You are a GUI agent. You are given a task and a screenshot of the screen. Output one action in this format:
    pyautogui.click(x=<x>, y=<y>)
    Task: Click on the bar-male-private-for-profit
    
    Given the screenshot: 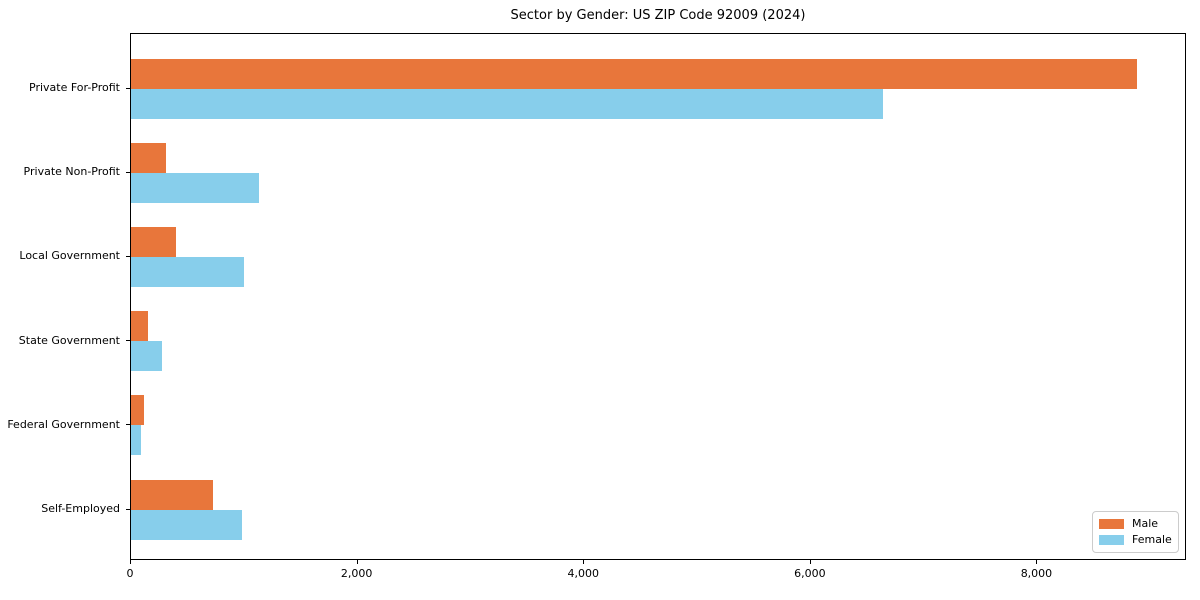 What is the action you would take?
    pyautogui.click(x=634, y=73)
    